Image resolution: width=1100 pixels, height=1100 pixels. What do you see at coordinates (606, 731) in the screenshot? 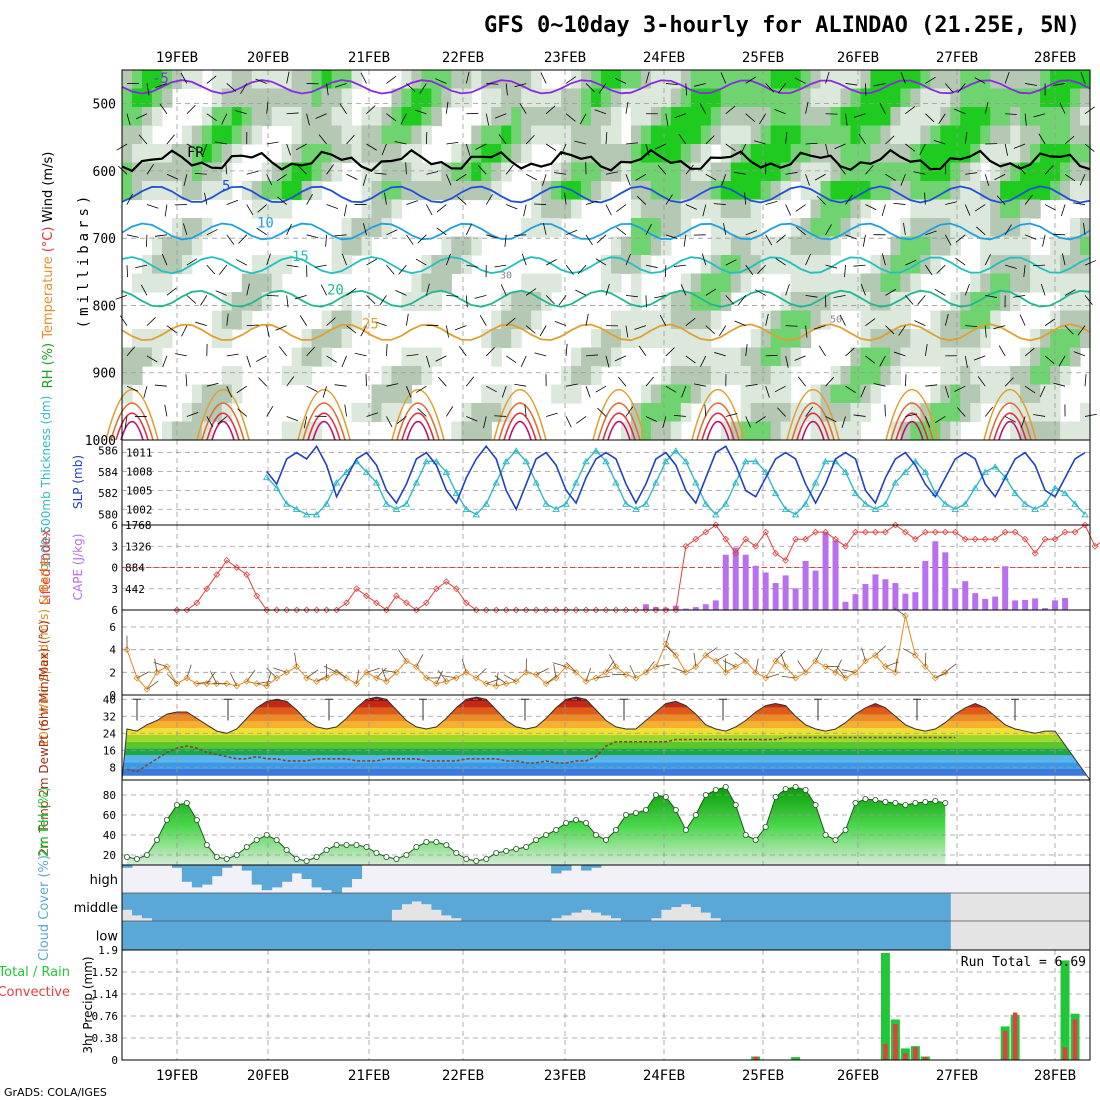
I see `temp-band` at bounding box center [606, 731].